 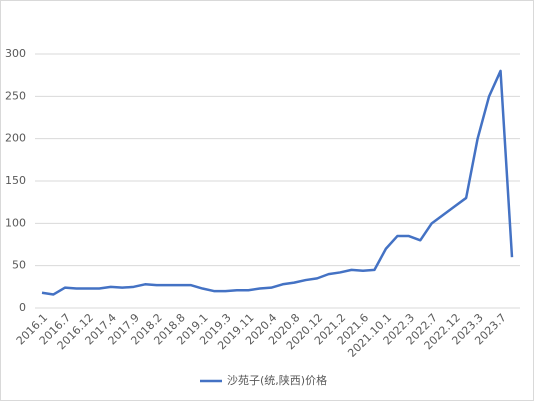 What do you see at coordinates (15, 138) in the screenshot?
I see `y-tick-label: 200` at bounding box center [15, 138].